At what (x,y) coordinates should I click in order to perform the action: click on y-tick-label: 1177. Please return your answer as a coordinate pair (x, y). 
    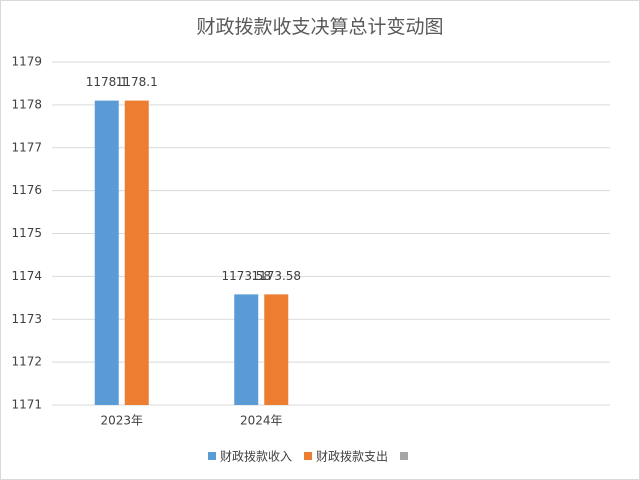
    Looking at the image, I should click on (26, 147).